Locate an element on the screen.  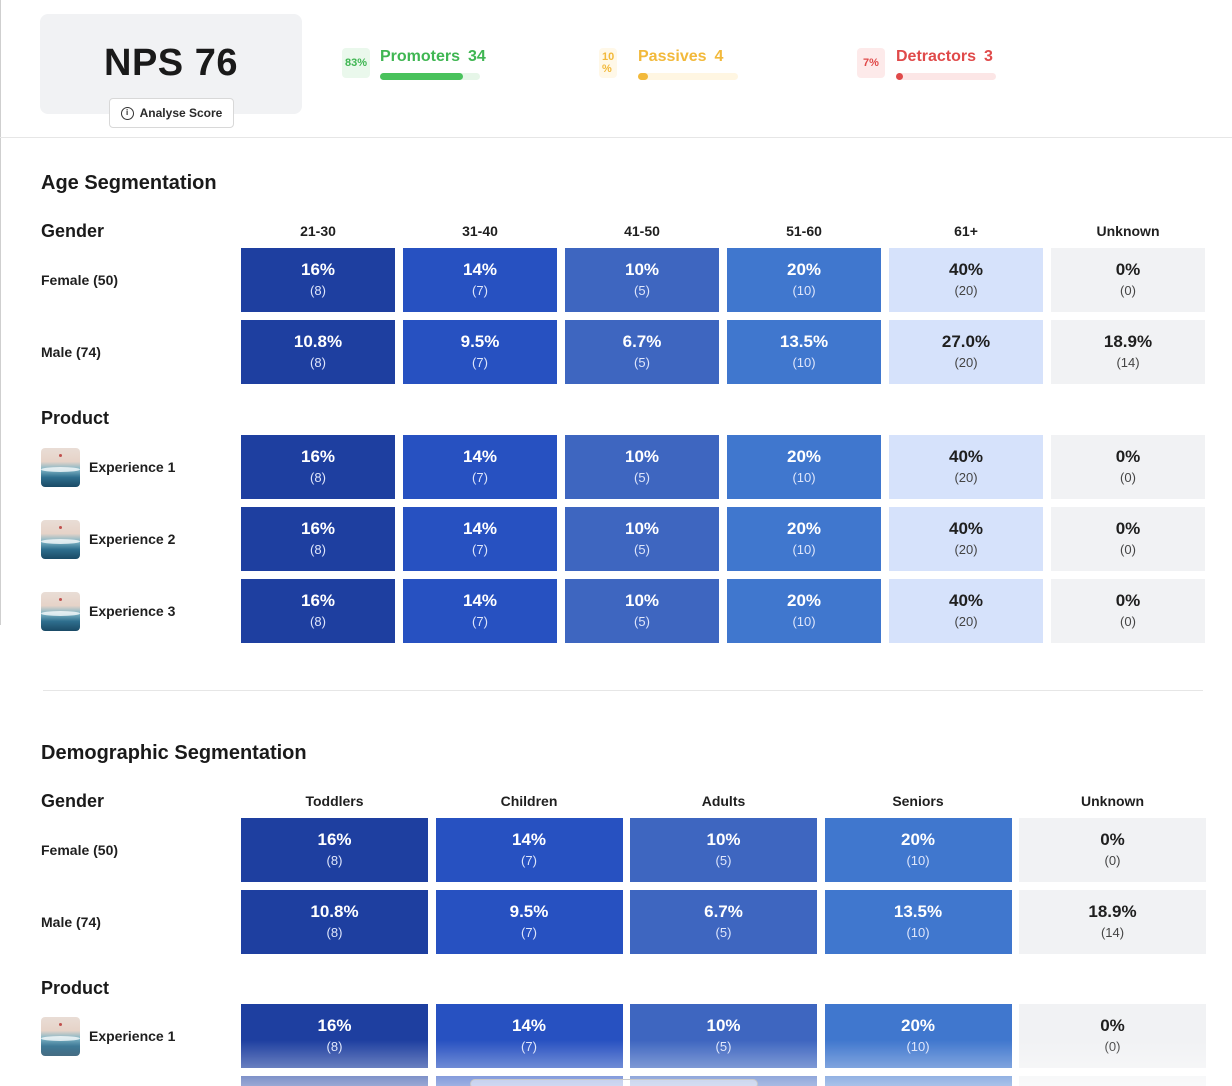
left-border is located at coordinates (0, 312).